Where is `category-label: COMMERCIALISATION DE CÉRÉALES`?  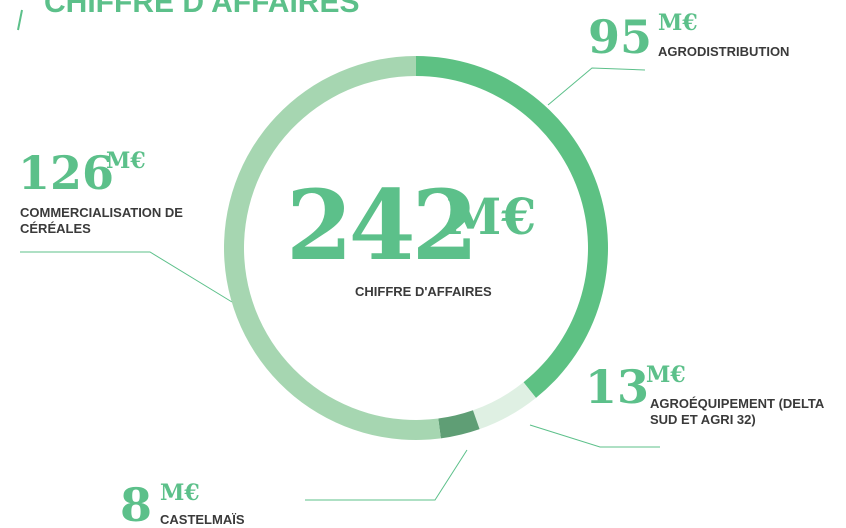
category-label: COMMERCIALISATION DE CÉRÉALES is located at coordinates (101, 220).